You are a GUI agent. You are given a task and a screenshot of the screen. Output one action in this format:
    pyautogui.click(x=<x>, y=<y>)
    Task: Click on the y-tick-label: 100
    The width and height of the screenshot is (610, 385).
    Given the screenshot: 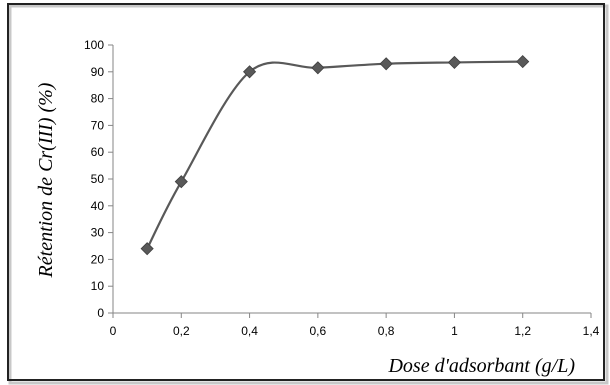 What is the action you would take?
    pyautogui.click(x=94, y=45)
    